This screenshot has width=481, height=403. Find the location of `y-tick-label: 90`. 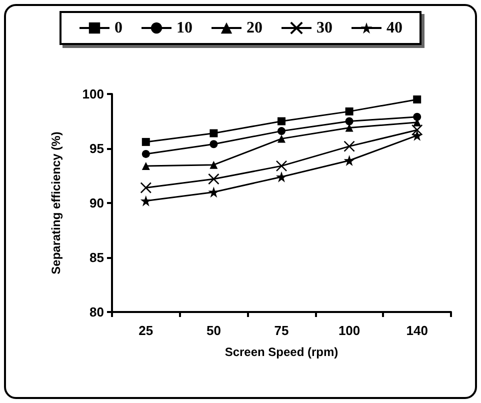

y-tick-label: 90 is located at coordinates (97, 203).